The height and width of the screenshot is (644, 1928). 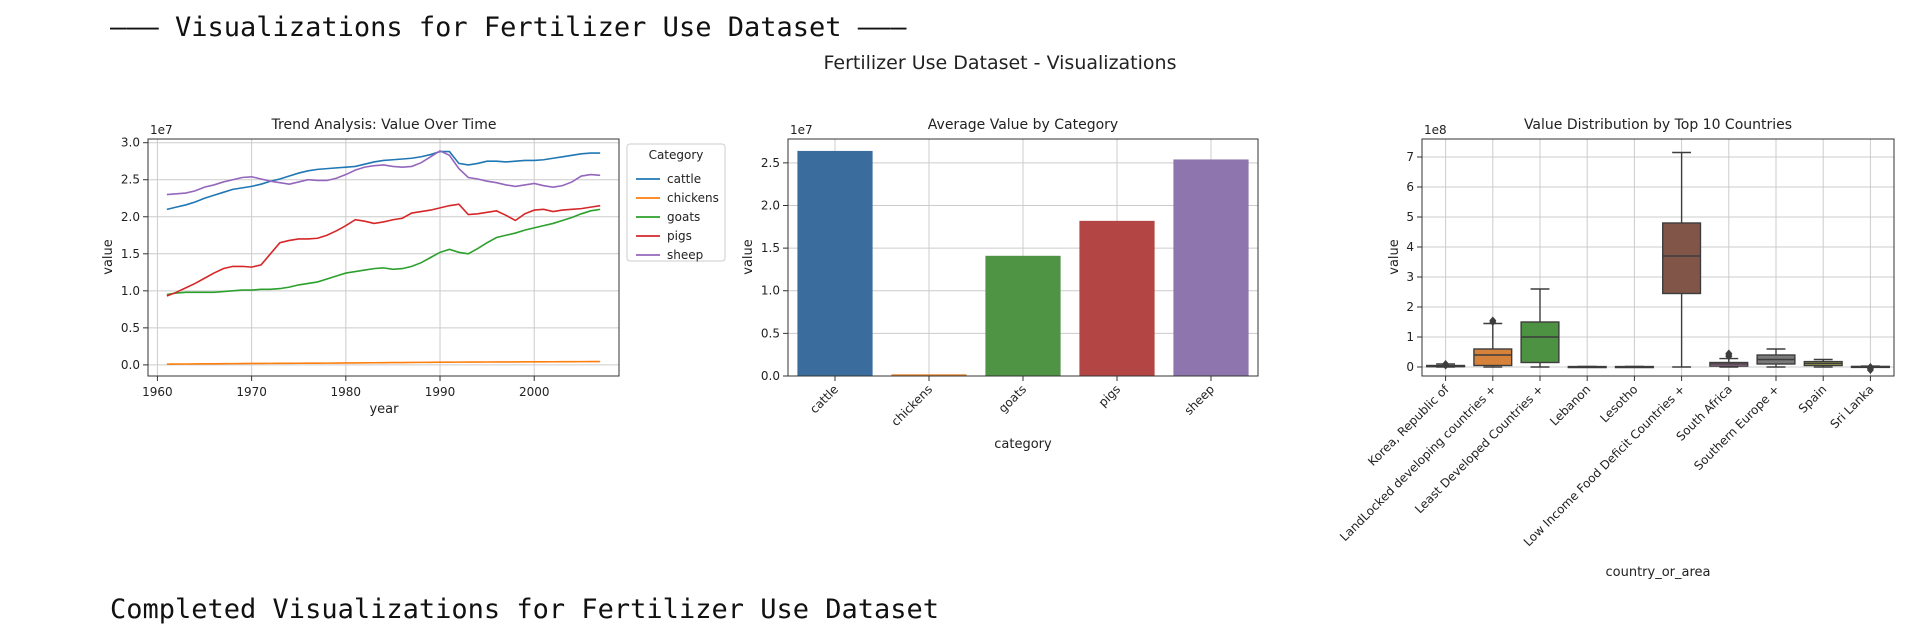 I want to click on trend-xtick-label: 1990, so click(x=440, y=392).